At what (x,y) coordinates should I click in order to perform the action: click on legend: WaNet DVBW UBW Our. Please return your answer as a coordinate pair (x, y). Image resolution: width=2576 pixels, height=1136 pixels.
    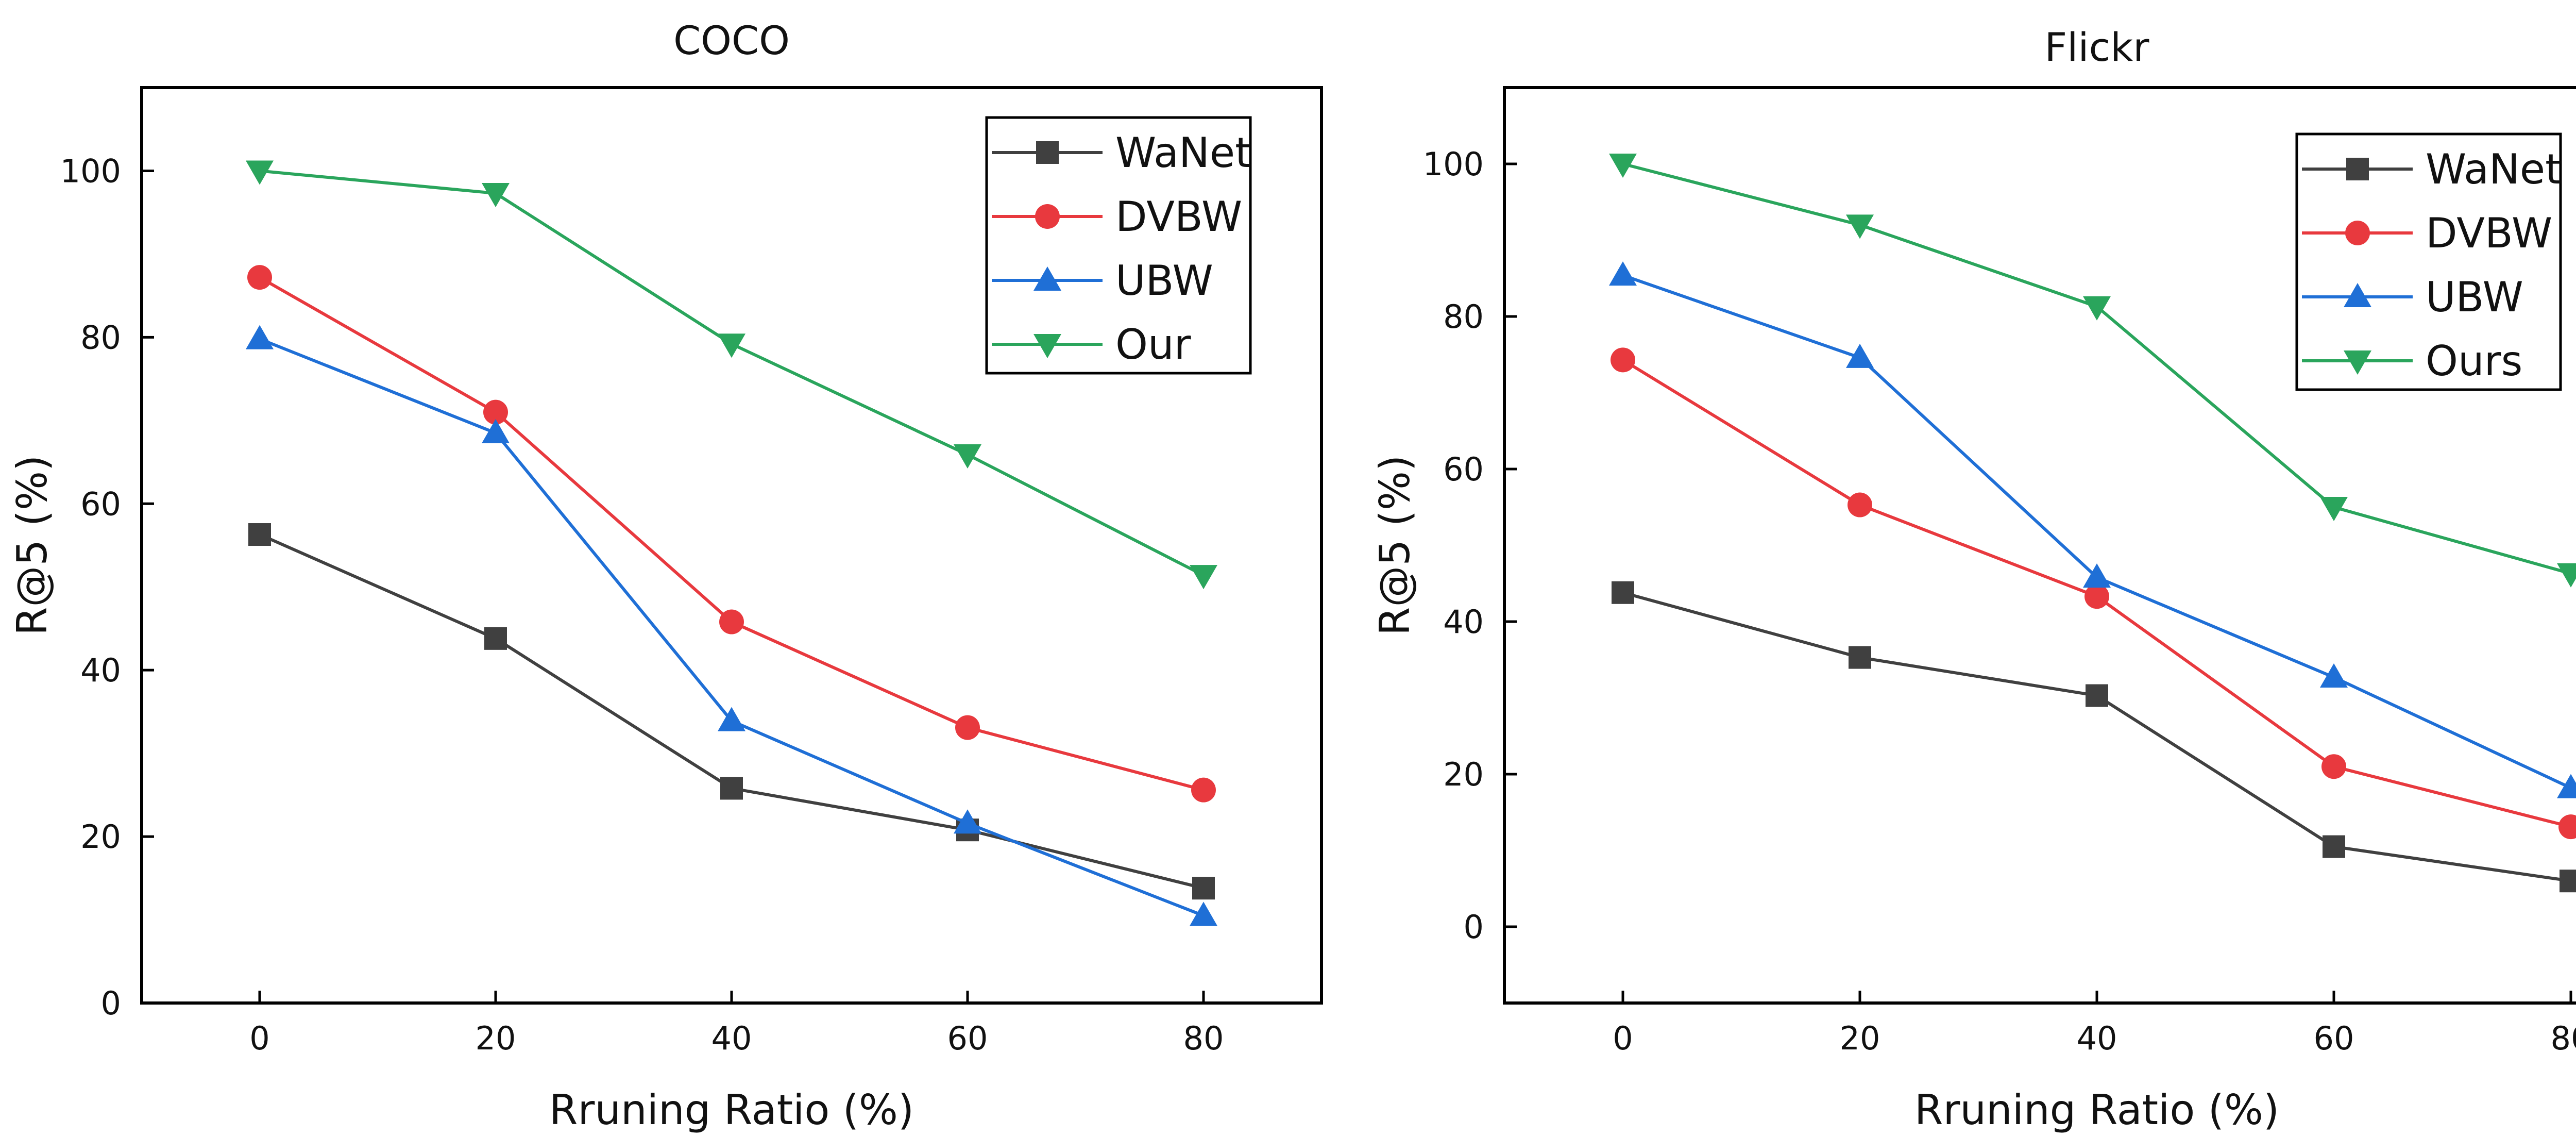
    Looking at the image, I should click on (1119, 245).